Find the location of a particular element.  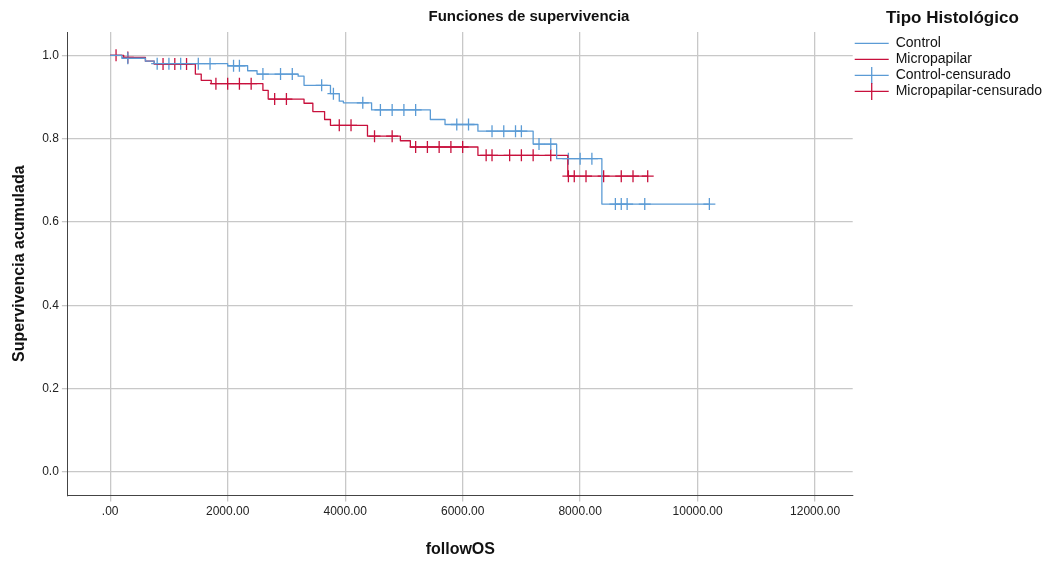

x-tick-label: 10000.00 is located at coordinates (697, 510).